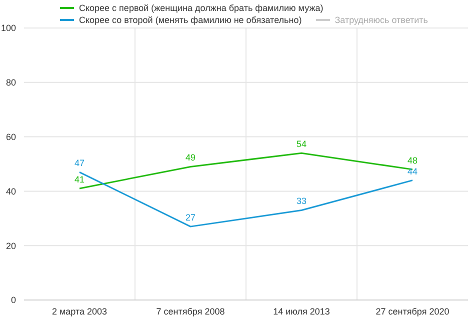  What do you see at coordinates (190, 157) in the screenshot?
I see `data-label: 49` at bounding box center [190, 157].